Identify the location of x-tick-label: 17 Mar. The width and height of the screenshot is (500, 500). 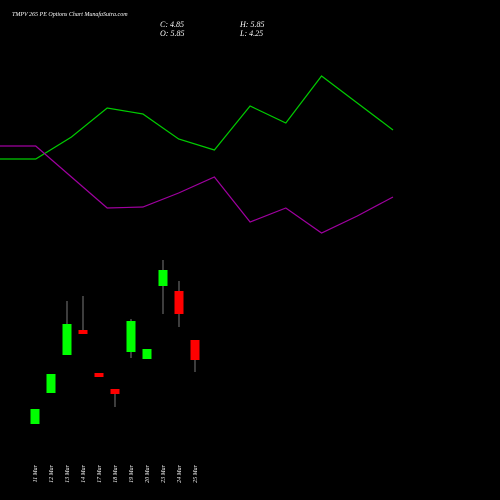
(100, 473).